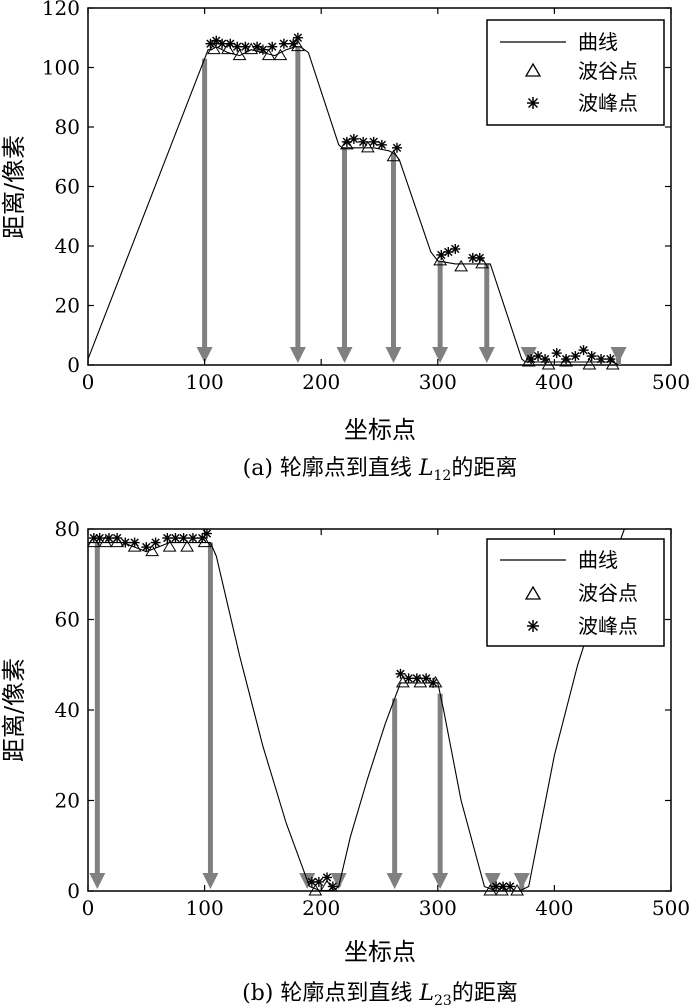 The width and height of the screenshot is (700, 1008). Describe the element at coordinates (426, 993) in the screenshot. I see `caption-var: L` at that location.